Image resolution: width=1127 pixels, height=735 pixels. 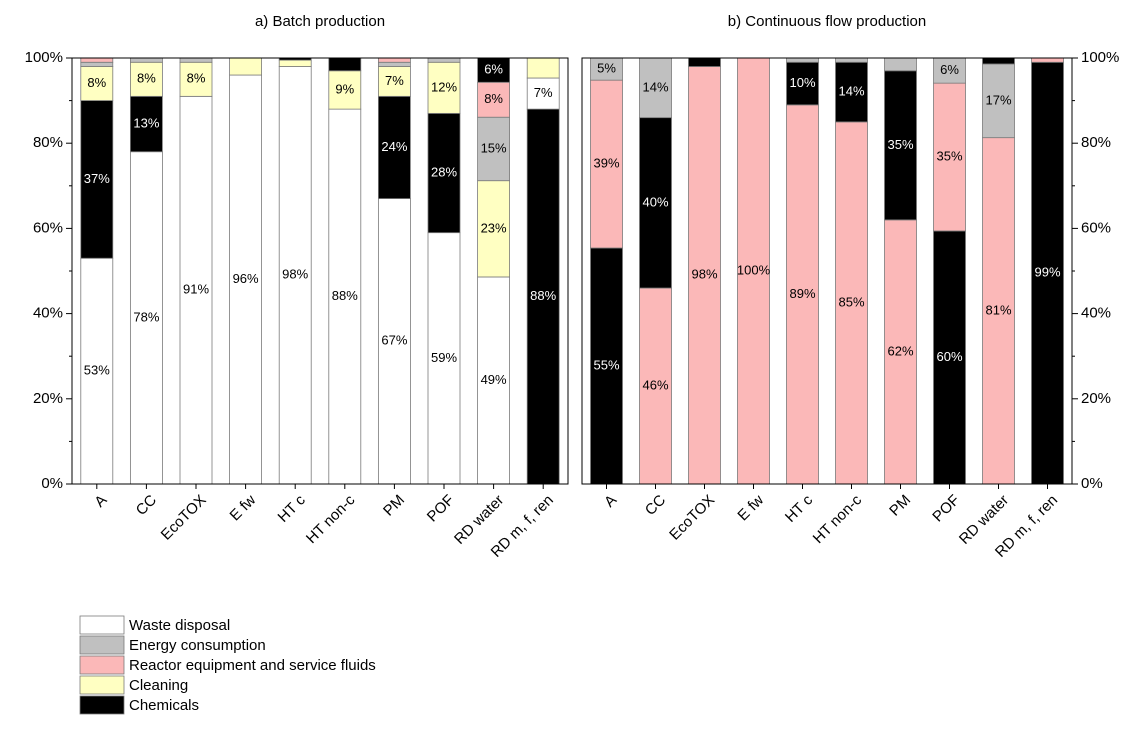 What do you see at coordinates (252, 665) in the screenshot?
I see `legend-label: Reactor equipment and service fluids` at bounding box center [252, 665].